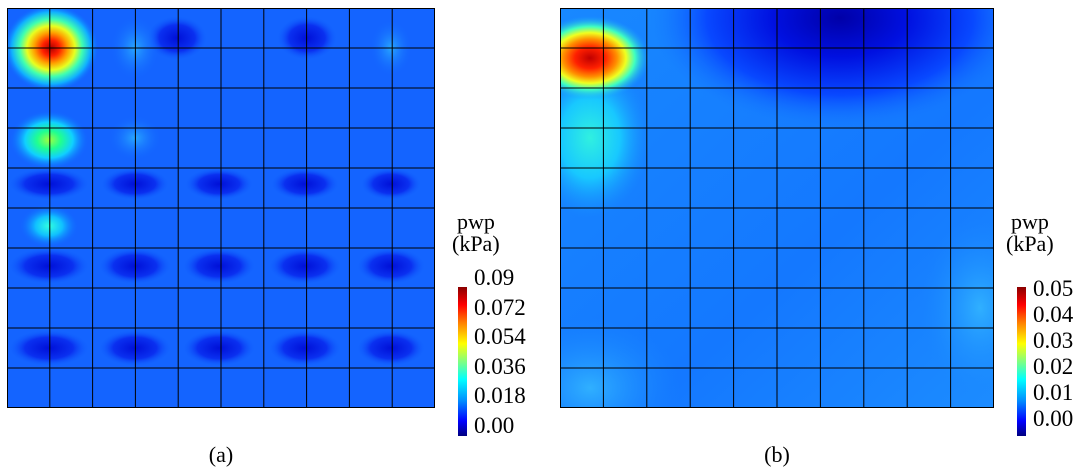  What do you see at coordinates (1053, 314) in the screenshot?
I see `colorbar-b-tick-2: 0.04` at bounding box center [1053, 314].